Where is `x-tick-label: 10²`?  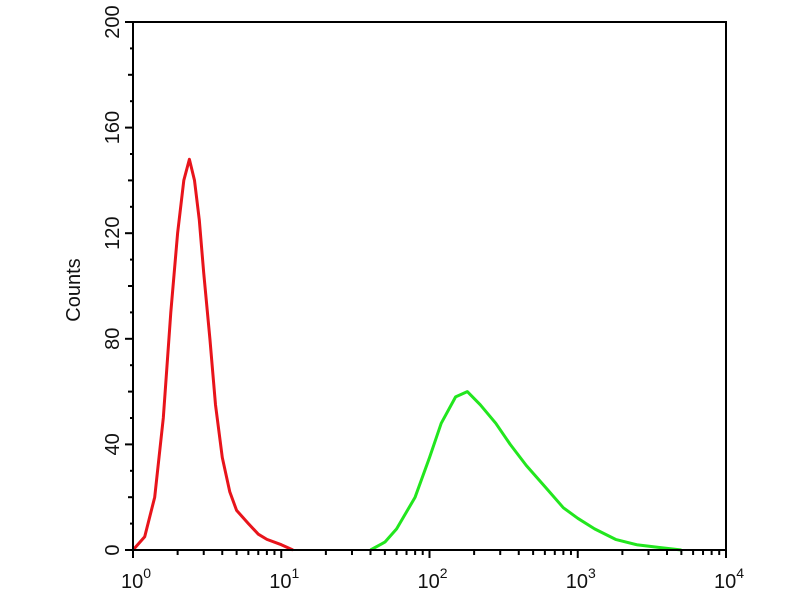
x-tick-label: 10² is located at coordinates (433, 579).